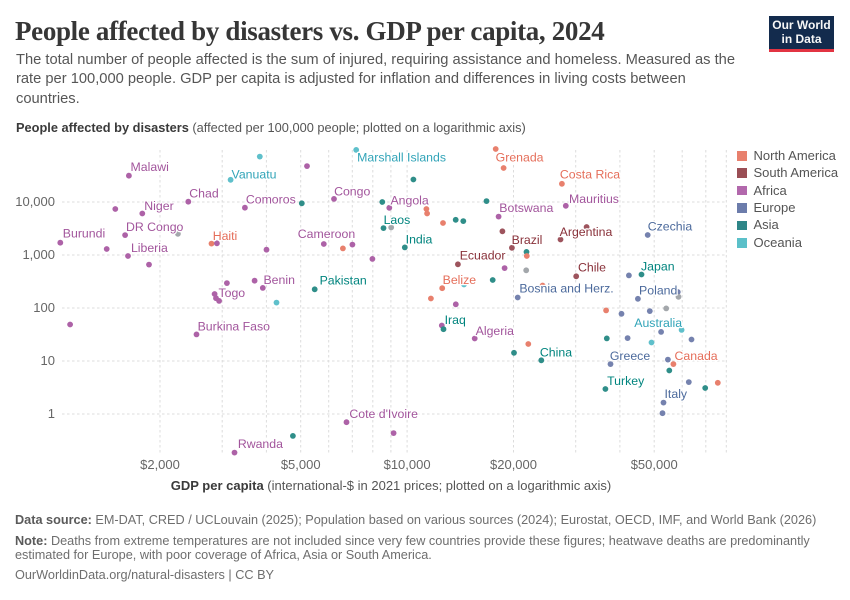 The width and height of the screenshot is (850, 600). What do you see at coordinates (513, 464) in the screenshot?
I see `svg-text: $20,000` at bounding box center [513, 464].